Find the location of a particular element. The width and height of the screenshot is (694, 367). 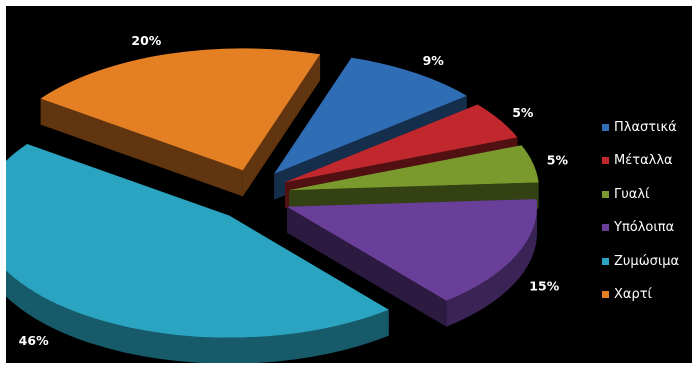

pie-slice-other-top is located at coordinates (412, 250).